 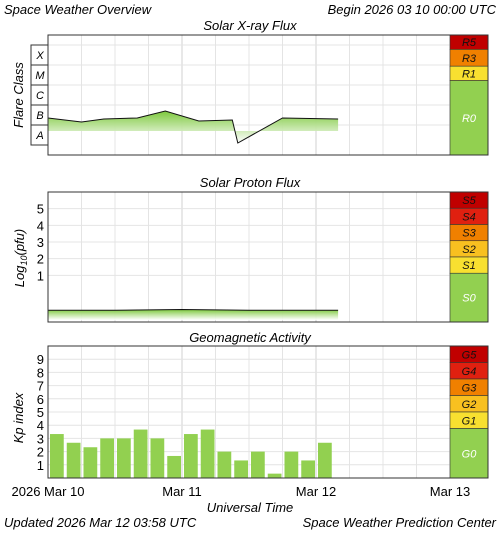 What do you see at coordinates (469, 405) in the screenshot?
I see `scale-level-label: G2` at bounding box center [469, 405].